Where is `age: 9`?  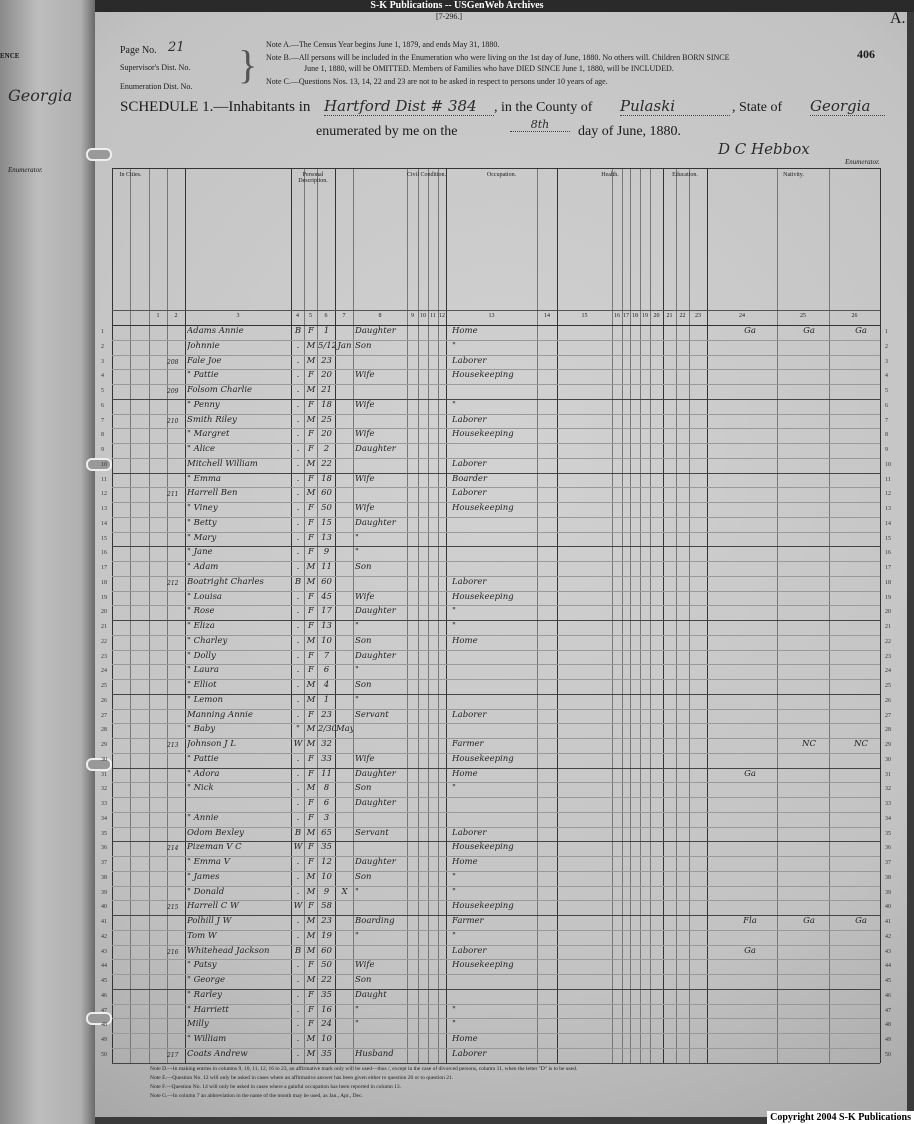
age: 9 is located at coordinates (326, 552).